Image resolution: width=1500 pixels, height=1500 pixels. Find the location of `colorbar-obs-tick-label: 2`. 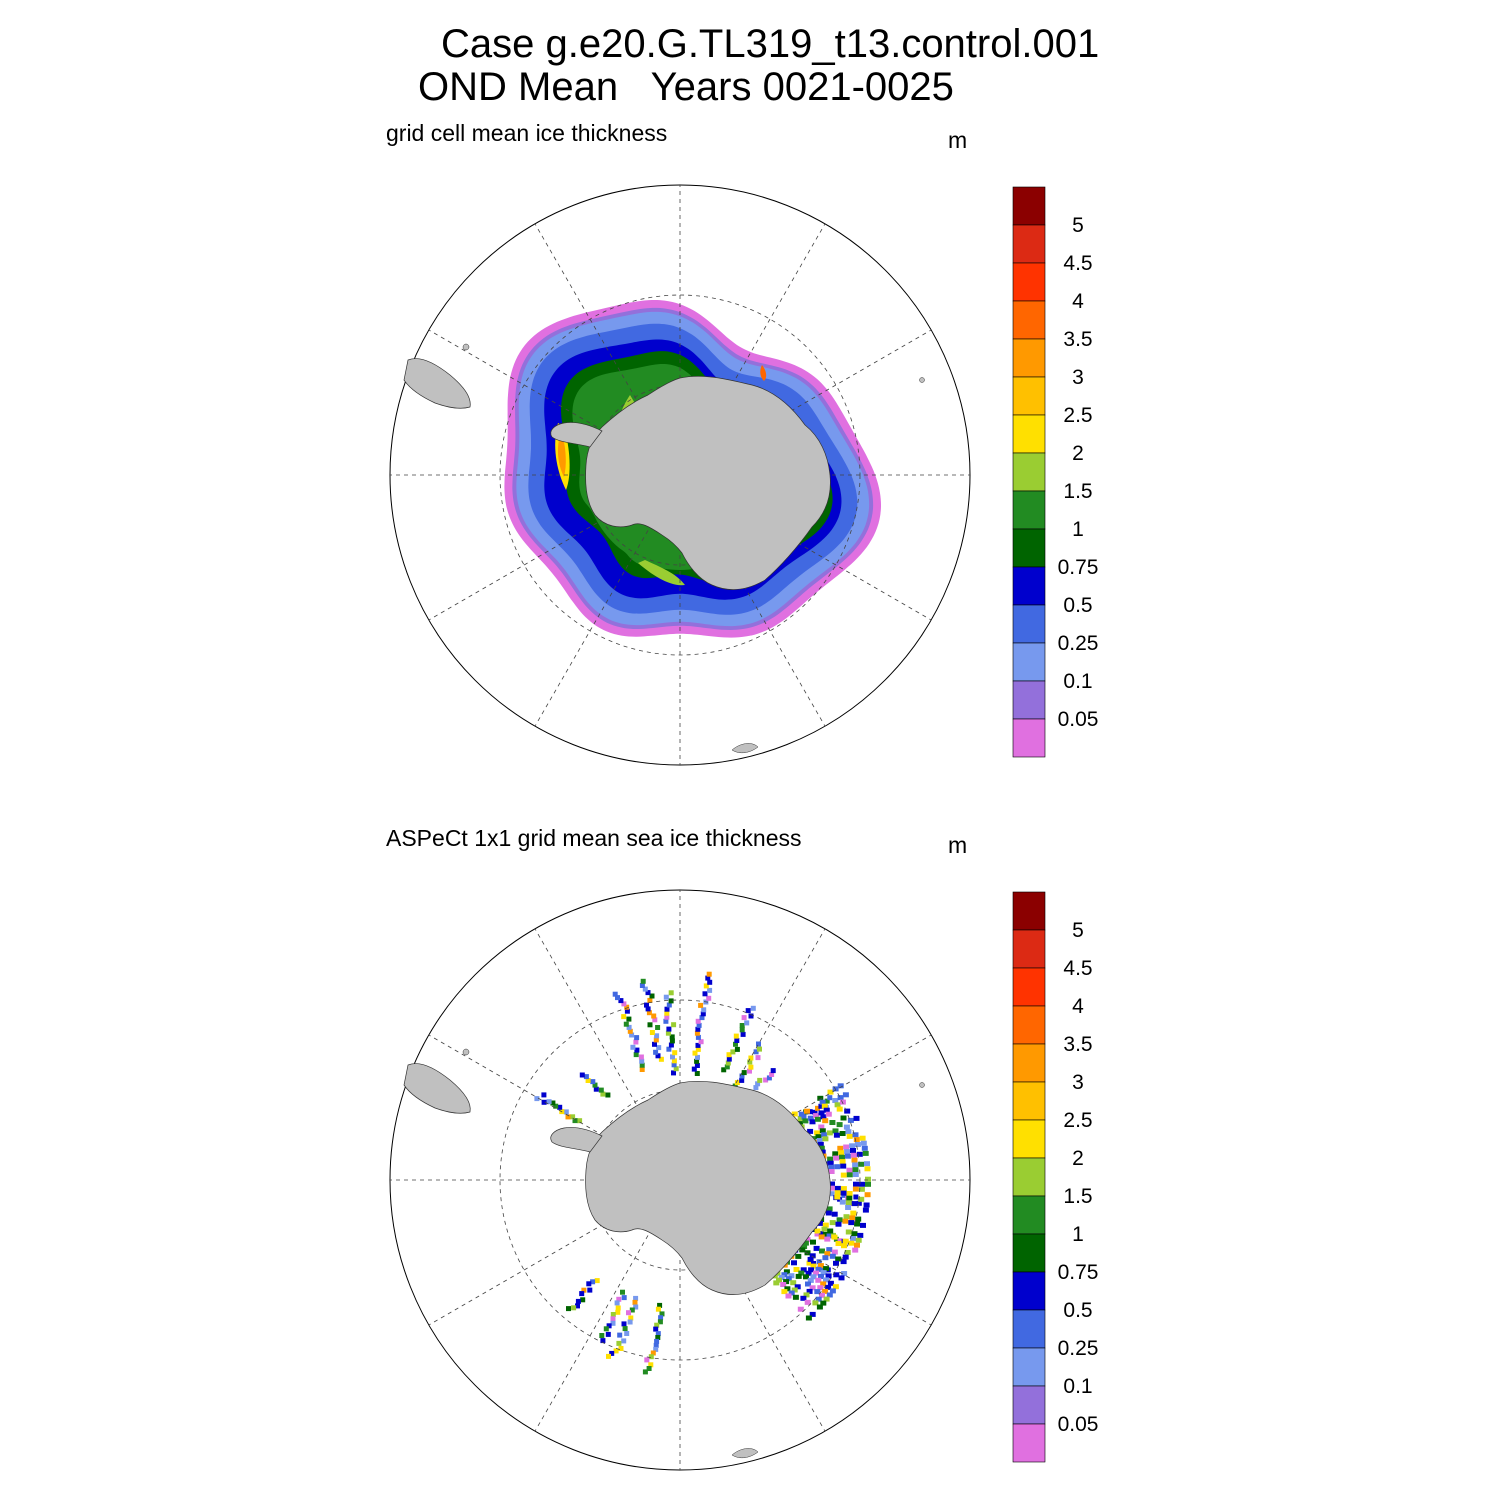

colorbar-obs-tick-label: 2 is located at coordinates (1078, 1158).